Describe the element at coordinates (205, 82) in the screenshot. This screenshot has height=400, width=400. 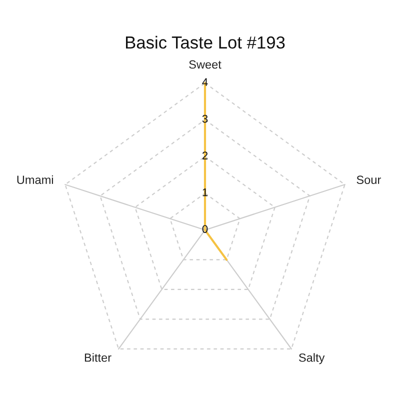
I see `y-tick-label: 4` at that location.